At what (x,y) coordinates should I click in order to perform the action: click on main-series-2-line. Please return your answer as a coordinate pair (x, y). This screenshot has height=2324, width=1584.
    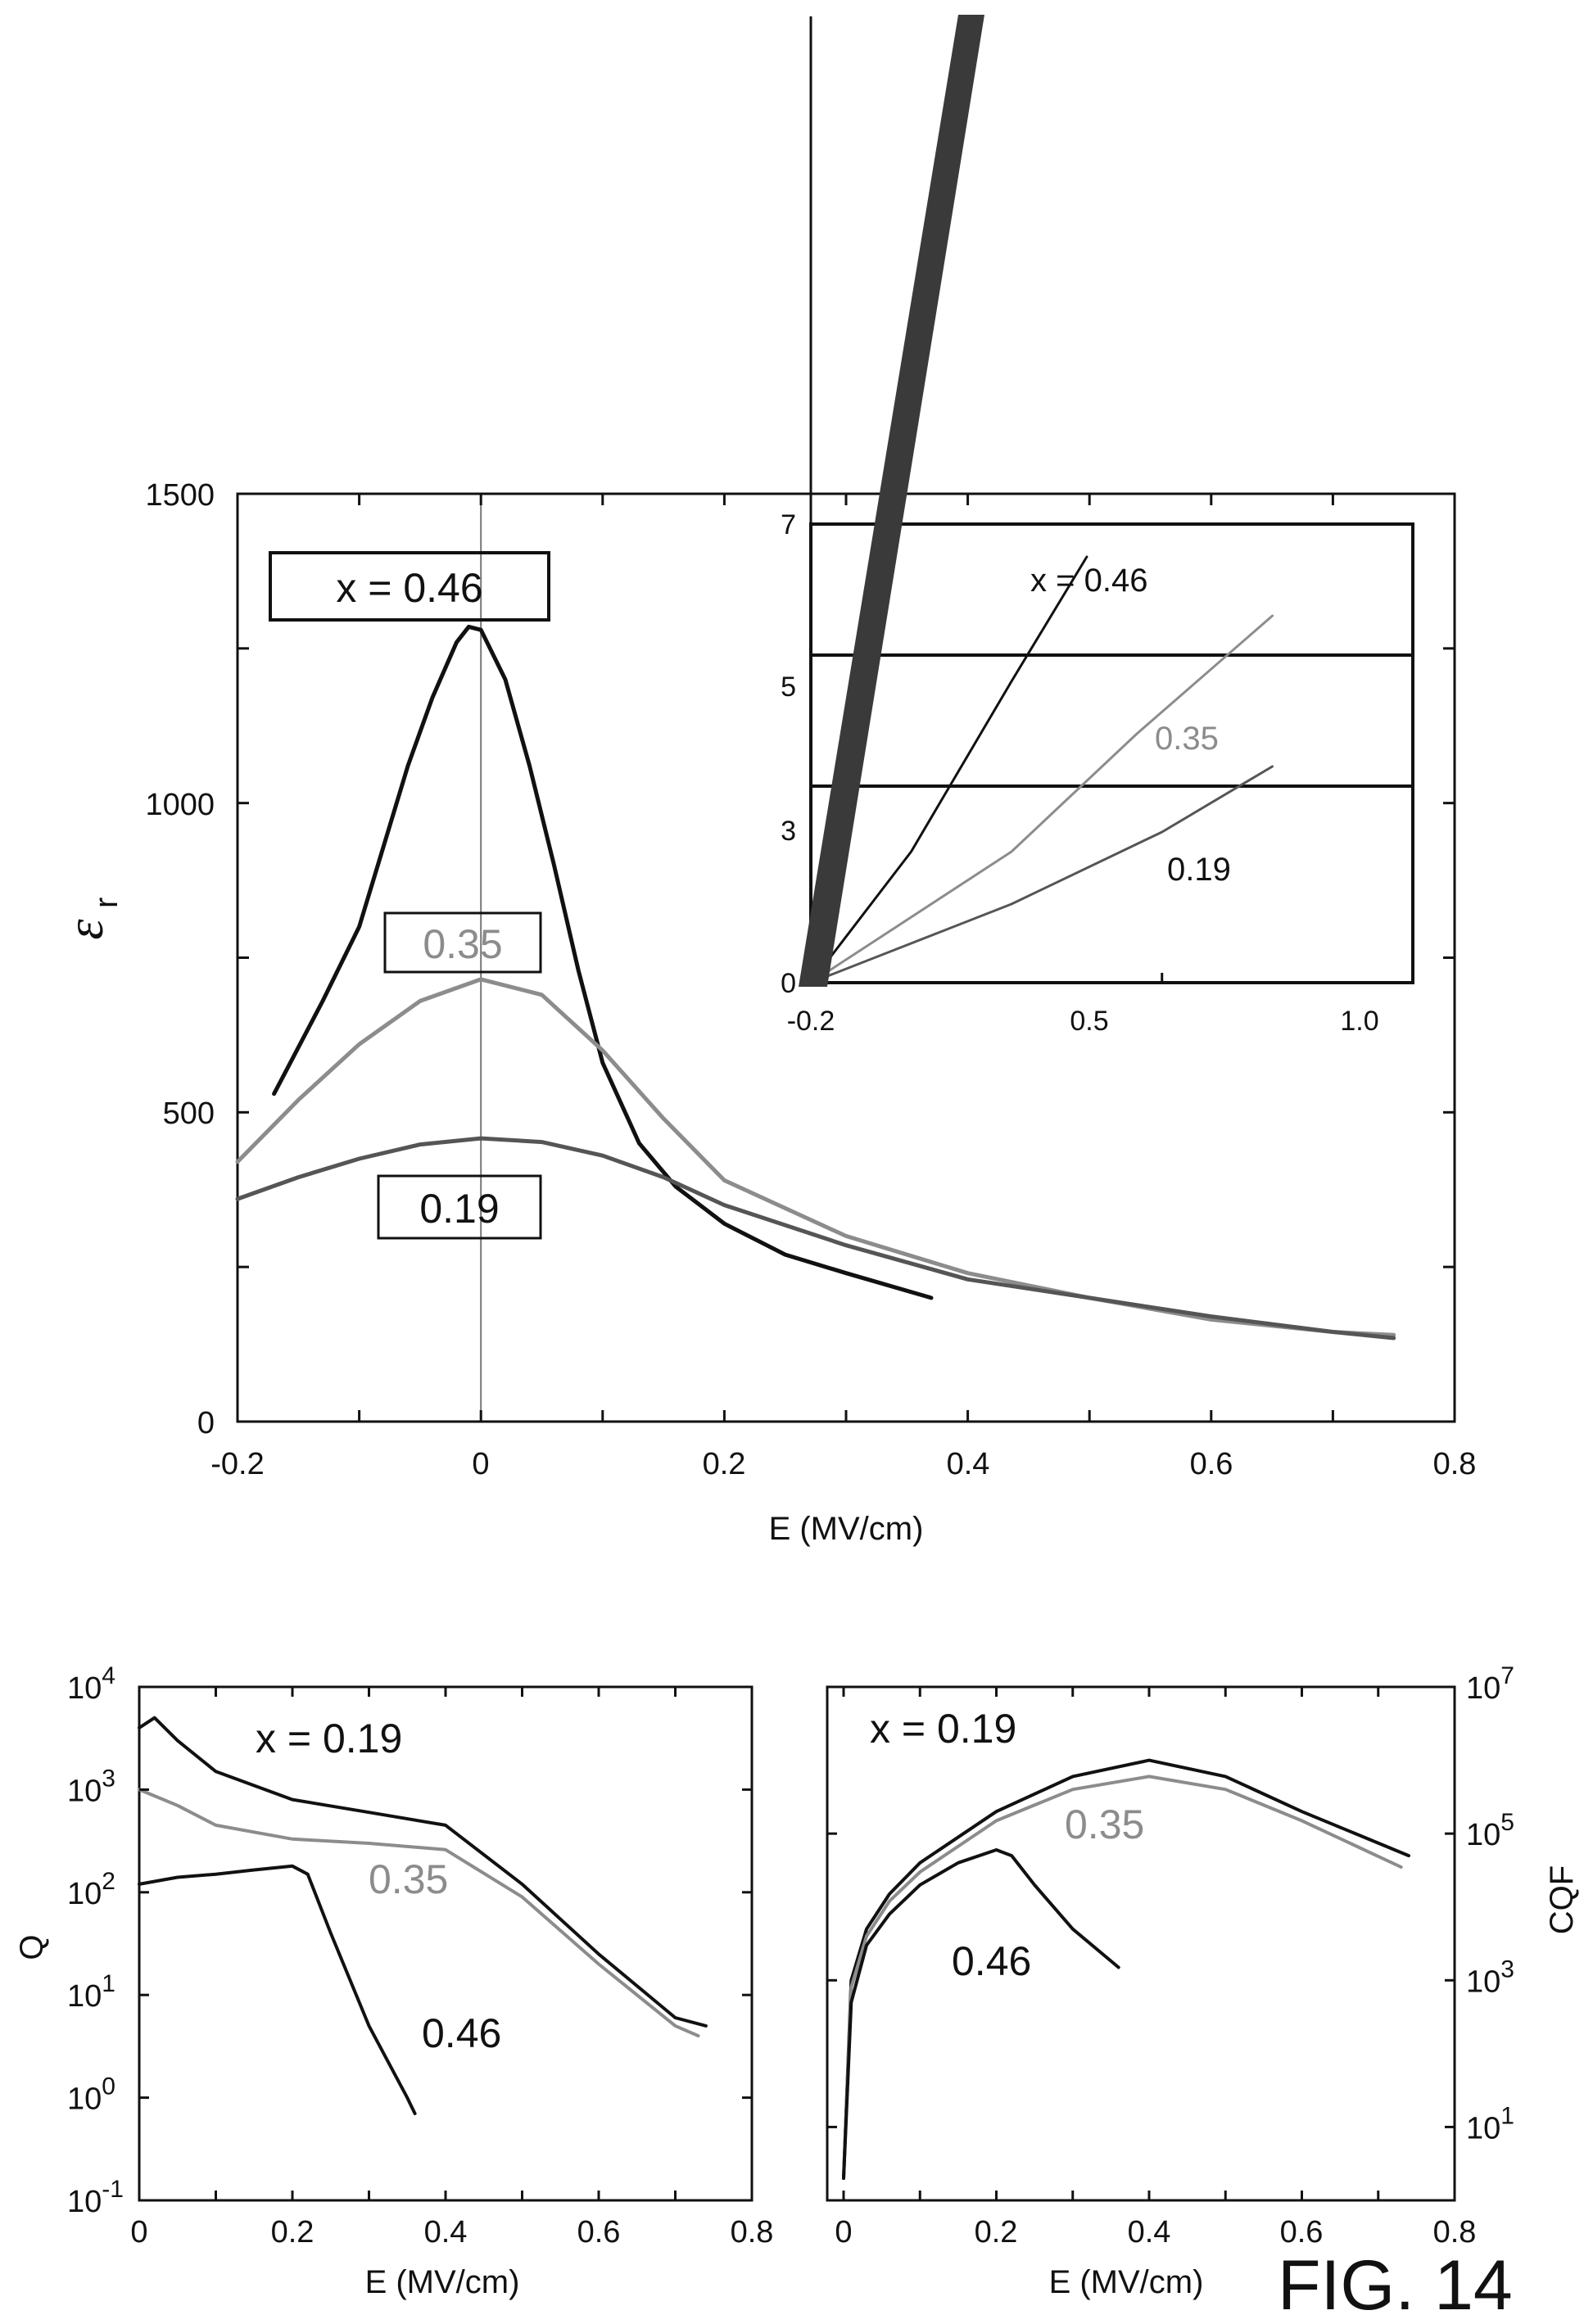
    Looking at the image, I should click on (815, 1157).